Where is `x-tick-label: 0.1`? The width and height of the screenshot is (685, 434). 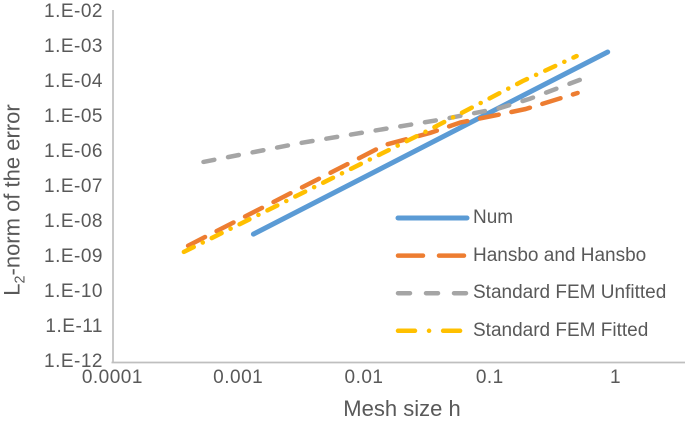
x-tick-label: 0.1 is located at coordinates (489, 377).